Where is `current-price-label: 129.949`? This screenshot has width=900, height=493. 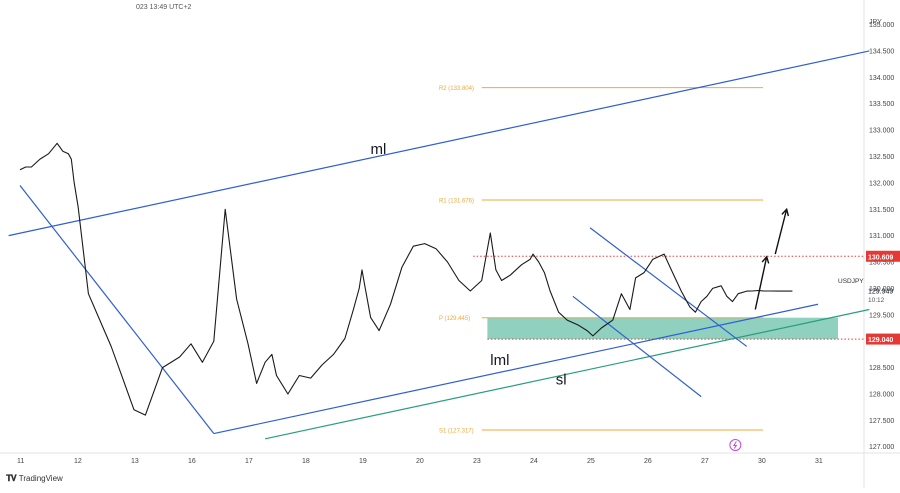
current-price-label: 129.949 is located at coordinates (880, 292).